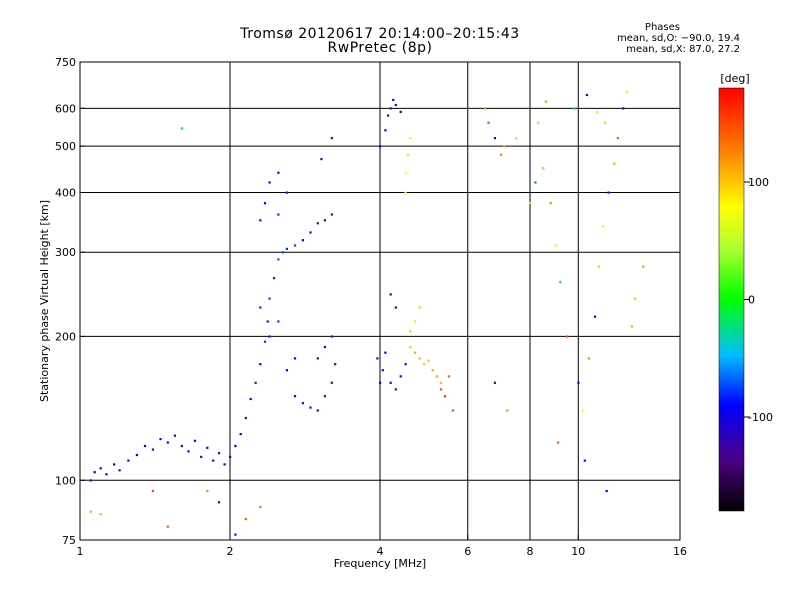 The image size is (800, 600). What do you see at coordinates (380, 48) in the screenshot?
I see `chart-subtitle: RwPretec (8p)` at bounding box center [380, 48].